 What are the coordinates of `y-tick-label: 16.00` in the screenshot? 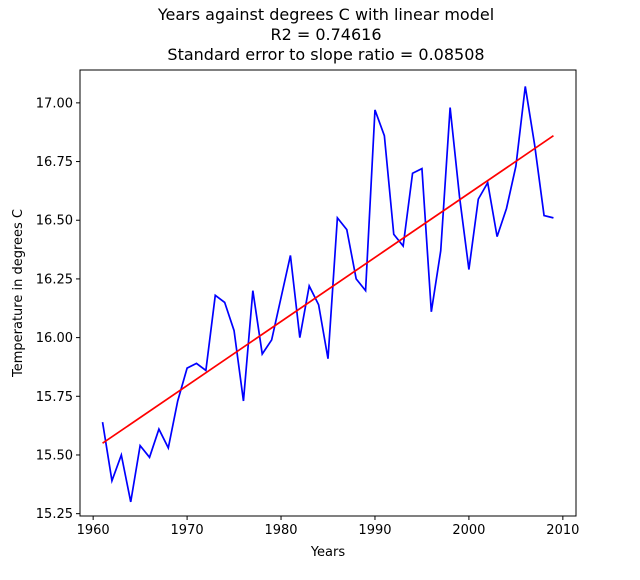 It's located at (54, 338).